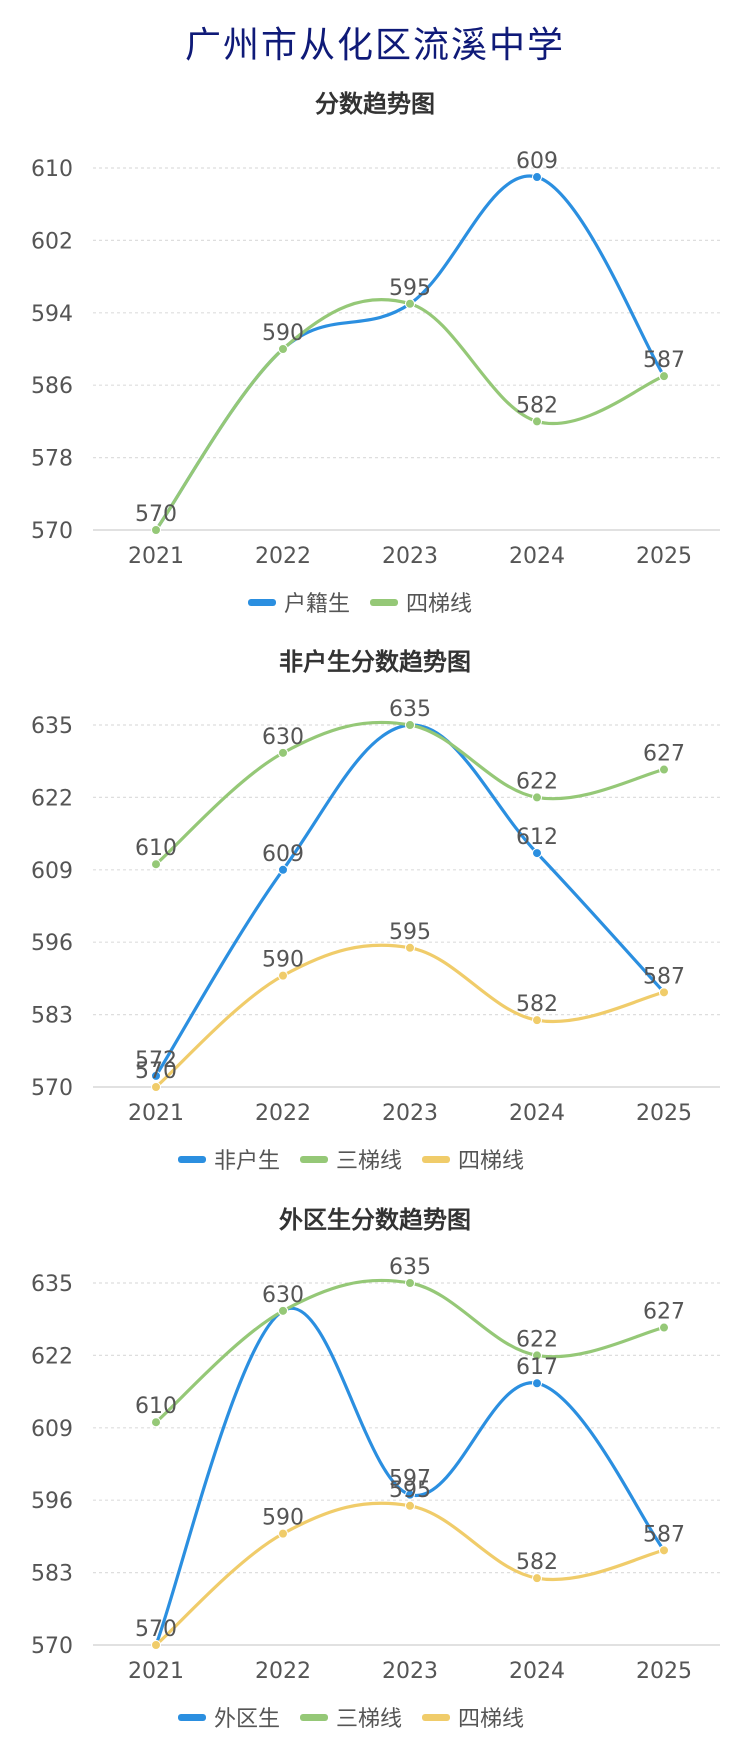 The width and height of the screenshot is (750, 1758). I want to click on y-tick-label: 635, so click(52, 1284).